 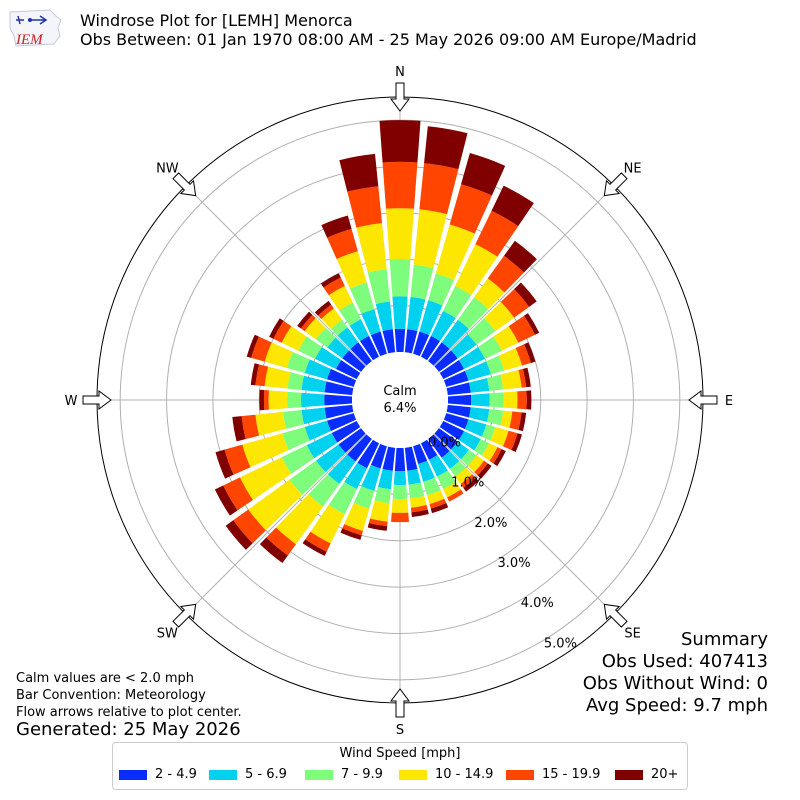 I want to click on chart-title: Windrose Plot for [LEMH] Menorca, so click(x=216, y=20).